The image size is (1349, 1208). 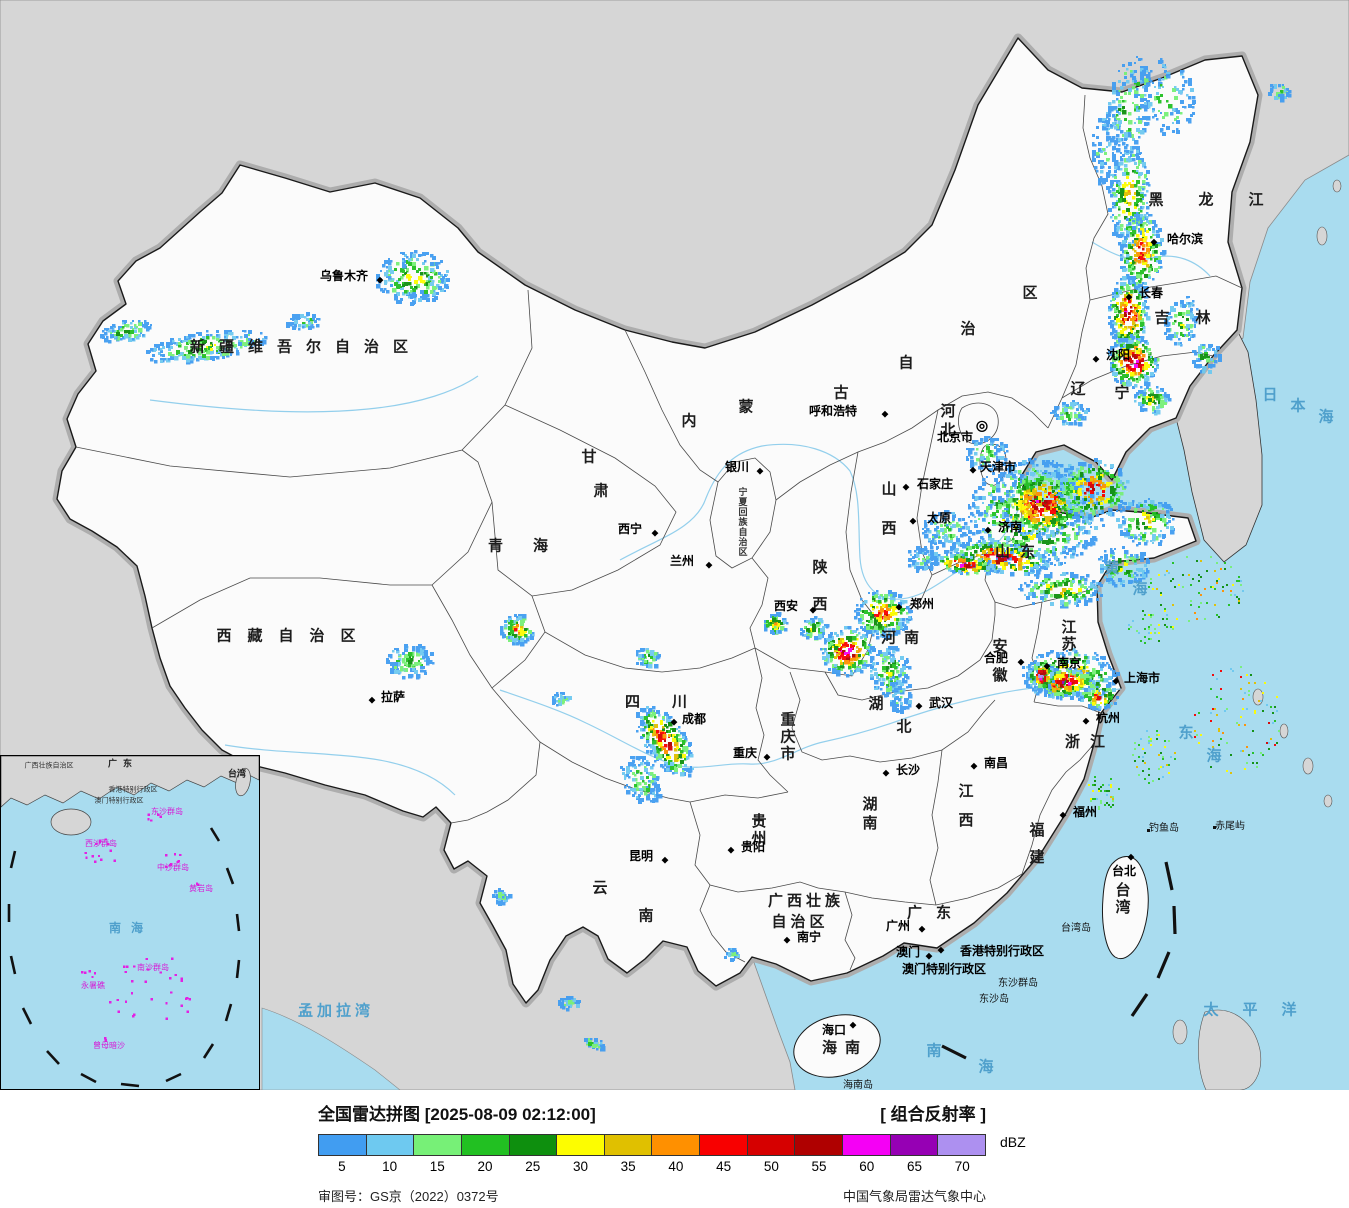 What do you see at coordinates (914, 1166) in the screenshot?
I see `colorbar-tick-label: 65` at bounding box center [914, 1166].